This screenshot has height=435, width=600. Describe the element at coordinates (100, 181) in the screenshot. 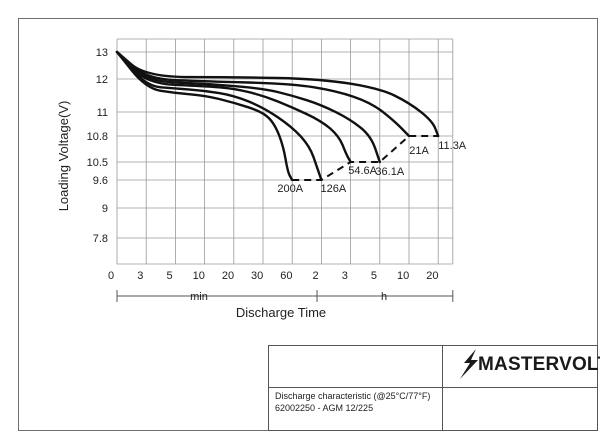

I see `y-tick-label: 9.6` at that location.